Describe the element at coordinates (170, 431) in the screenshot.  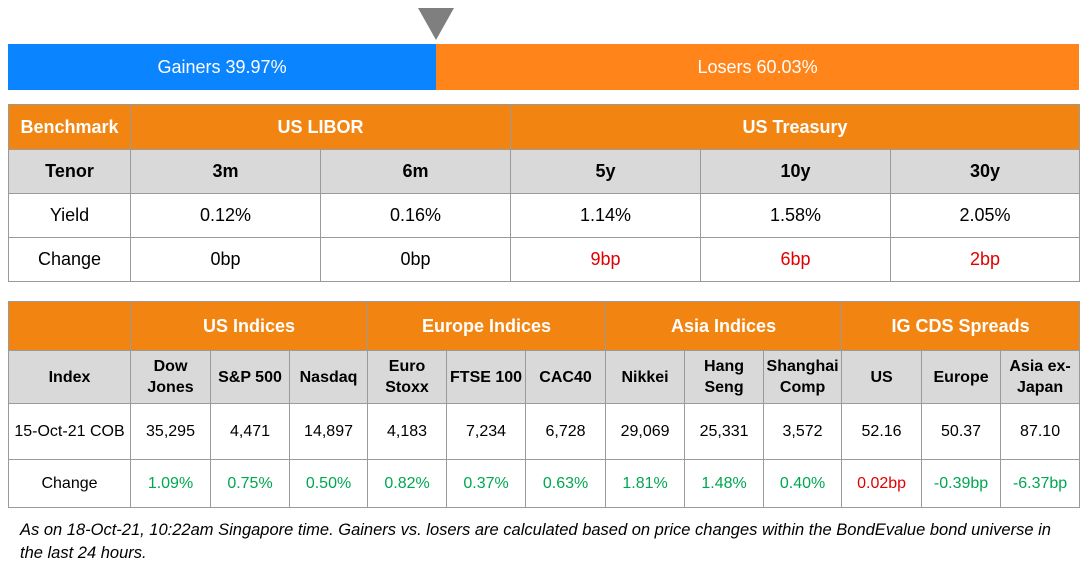
I see `index-value-cell: 35,295` at that location.